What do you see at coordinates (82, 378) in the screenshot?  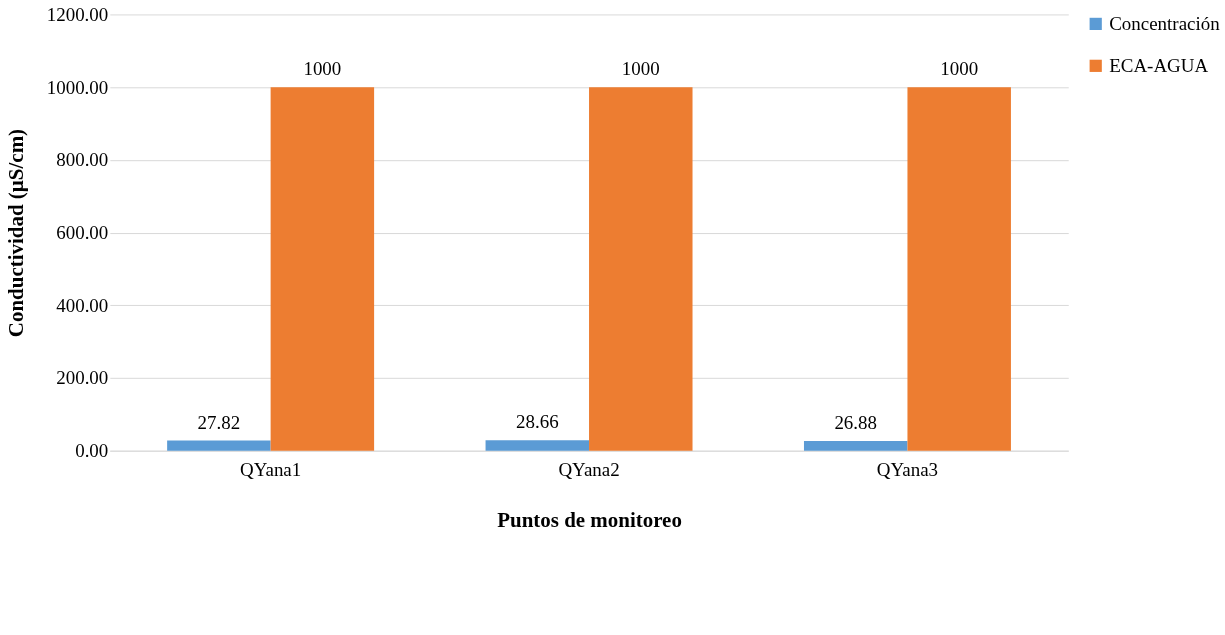 I see `y-tick-label: 200.00` at bounding box center [82, 378].